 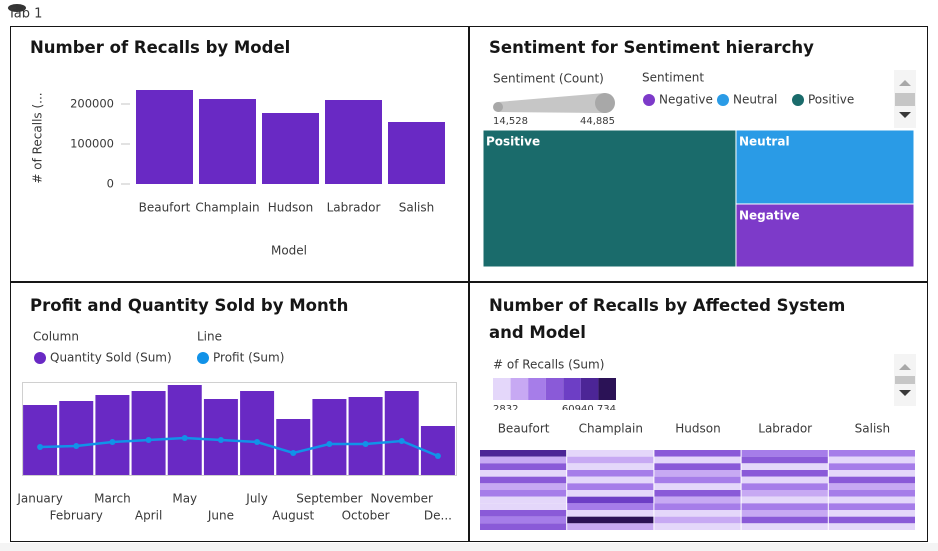 I want to click on tile-label: Negative, so click(x=769, y=215).